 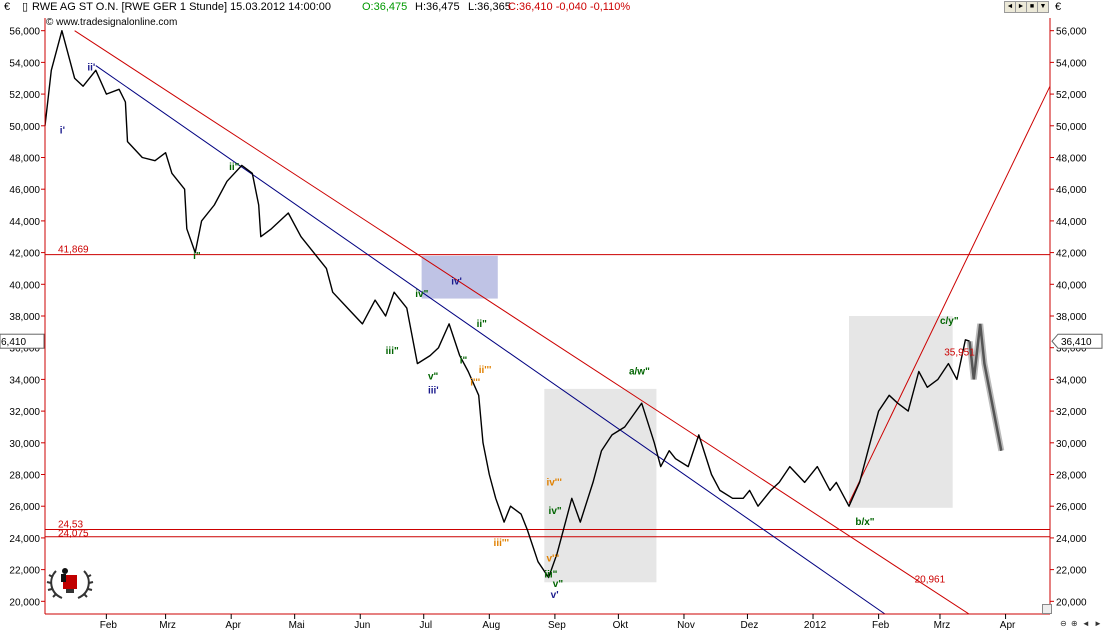 I want to click on wave-label: iii''', so click(x=501, y=543).